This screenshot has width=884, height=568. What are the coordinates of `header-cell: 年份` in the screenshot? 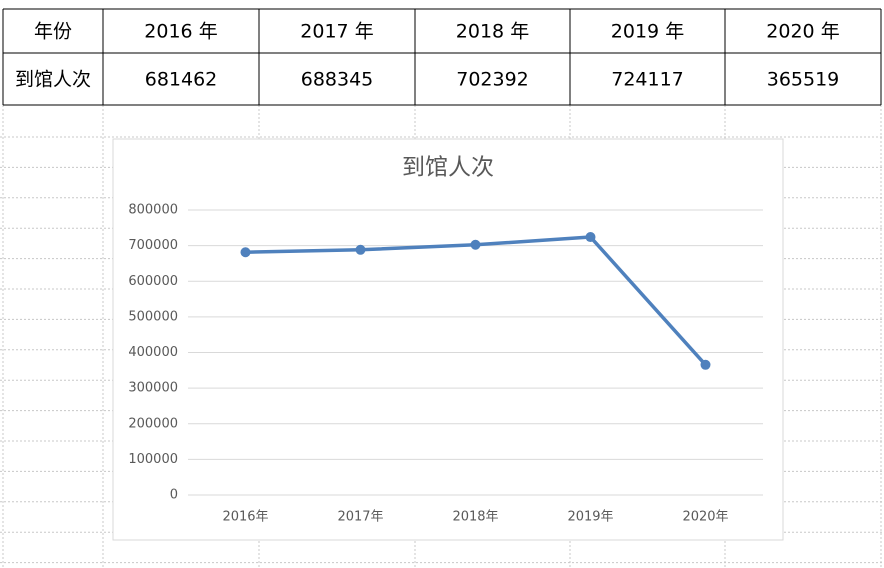 It's located at (53, 32).